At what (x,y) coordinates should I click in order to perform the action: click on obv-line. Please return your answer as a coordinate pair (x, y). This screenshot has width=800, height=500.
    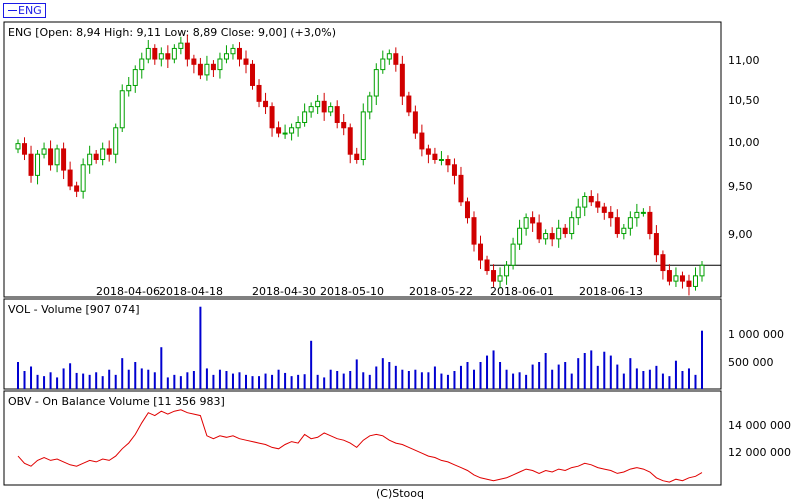
    Looking at the image, I should click on (360, 446).